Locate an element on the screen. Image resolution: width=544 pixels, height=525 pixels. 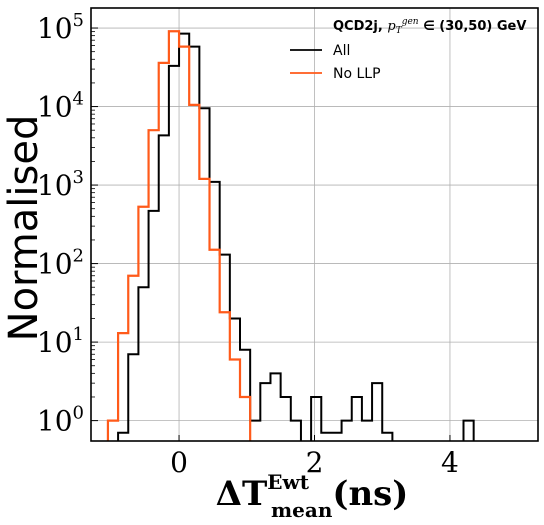
x-tick-label: 0 is located at coordinates (179, 462).